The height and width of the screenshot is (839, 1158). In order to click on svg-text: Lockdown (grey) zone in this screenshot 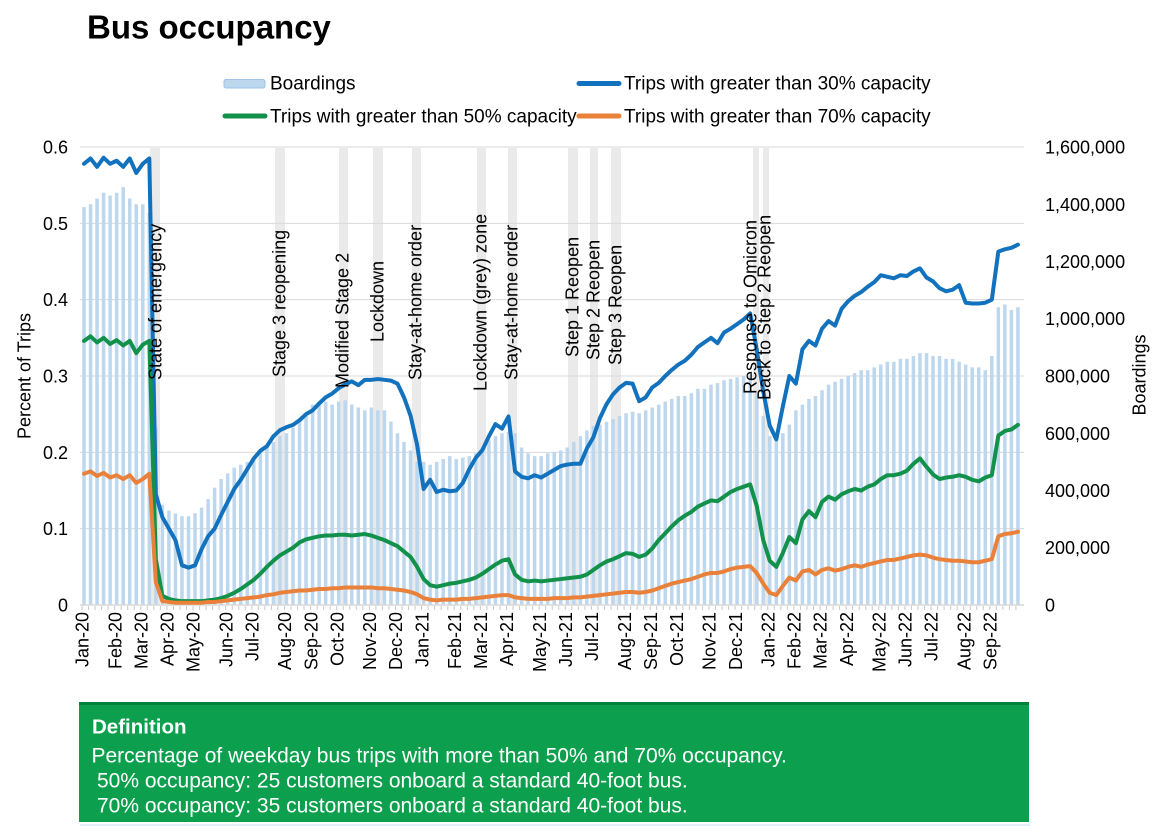, I will do `click(481, 302)`.